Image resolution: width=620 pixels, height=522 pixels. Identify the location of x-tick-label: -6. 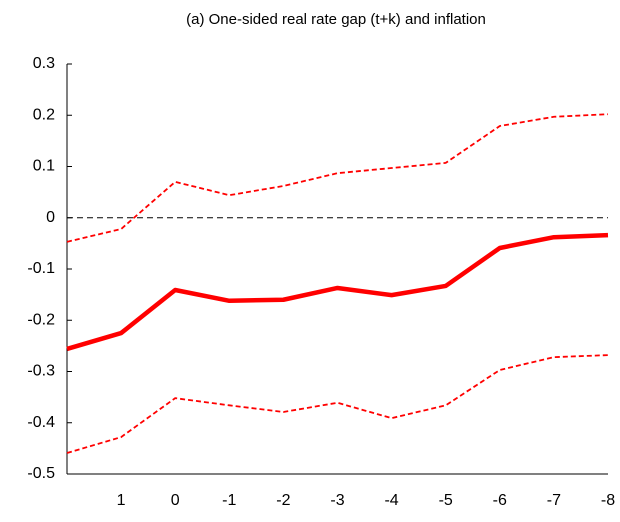
(500, 500).